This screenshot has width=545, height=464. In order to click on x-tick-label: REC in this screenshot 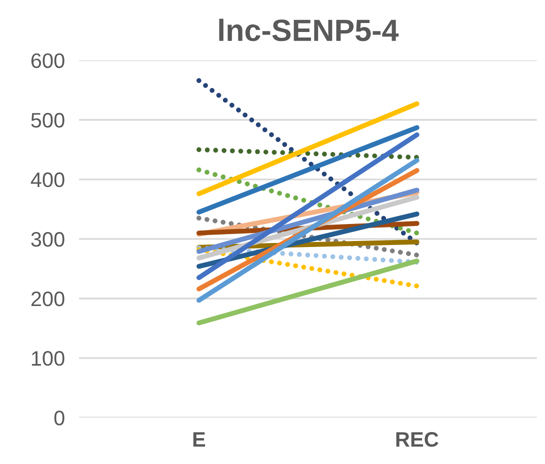, I will do `click(417, 439)`.